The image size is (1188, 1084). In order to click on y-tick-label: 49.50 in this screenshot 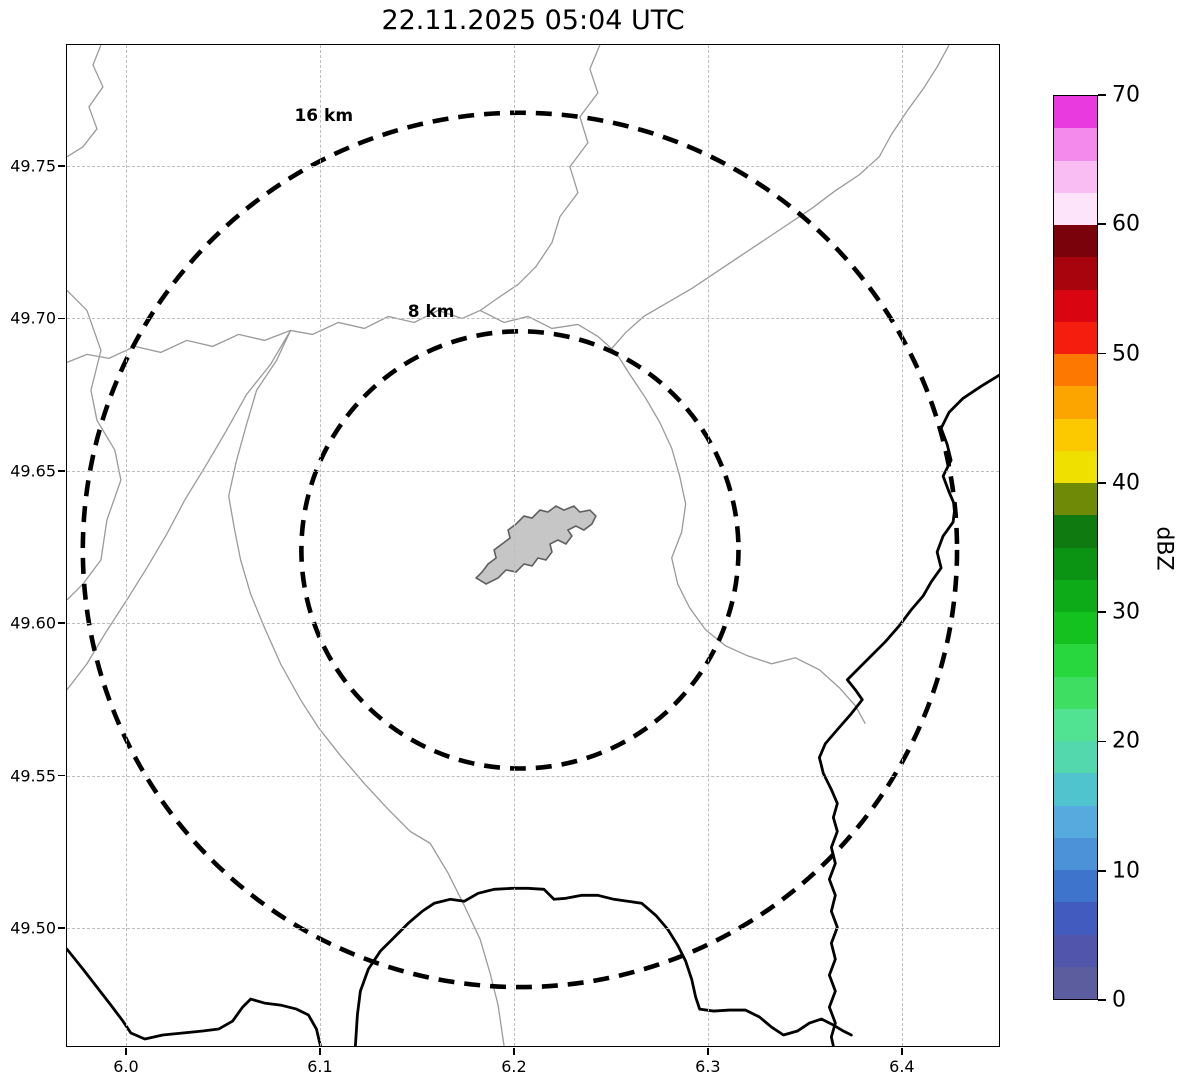, I will do `click(33, 928)`.